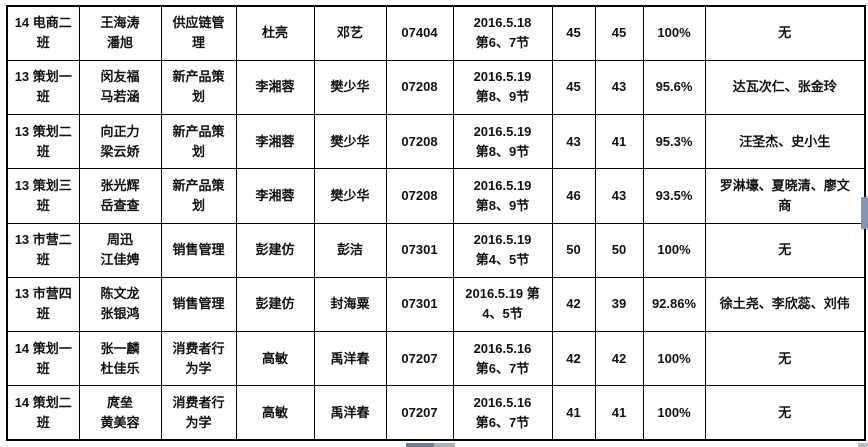  What do you see at coordinates (864, 213) in the screenshot?
I see `vertical-scrollbar-thumb` at bounding box center [864, 213].